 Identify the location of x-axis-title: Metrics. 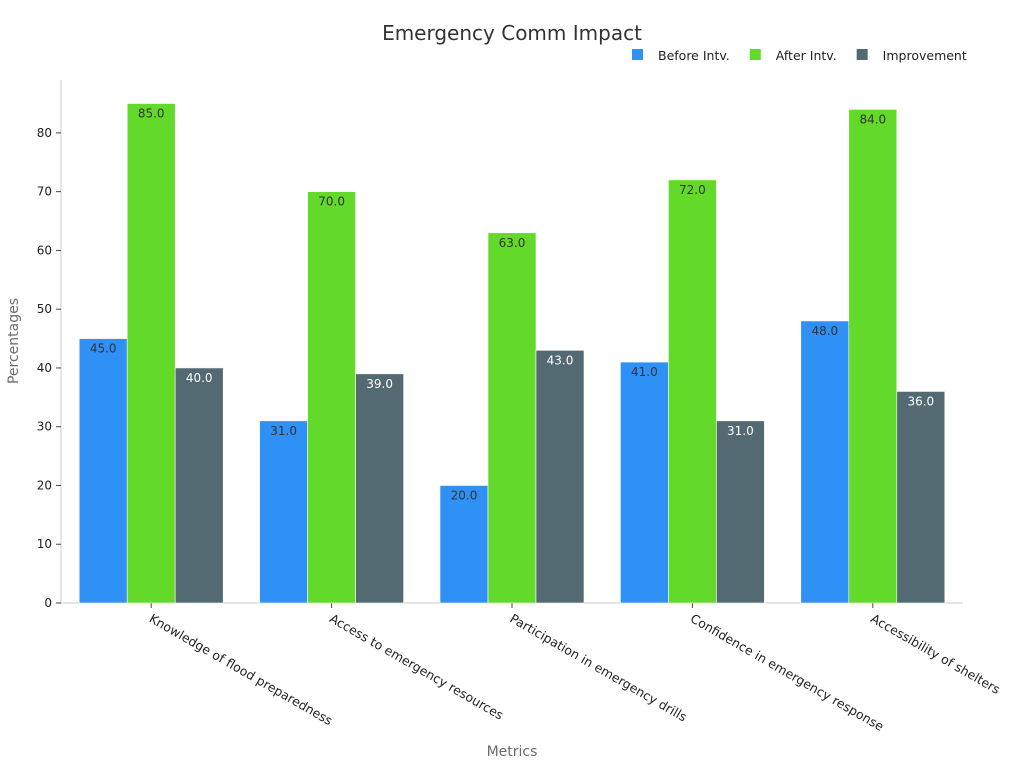
(512, 752).